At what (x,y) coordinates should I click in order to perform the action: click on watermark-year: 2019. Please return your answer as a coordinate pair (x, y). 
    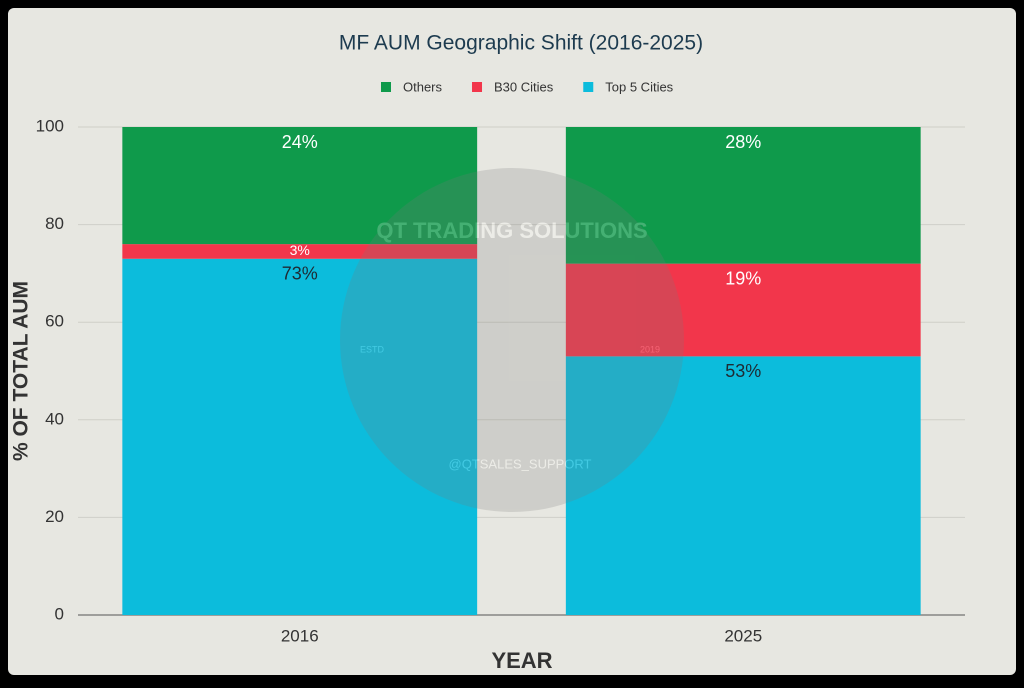
    Looking at the image, I should click on (650, 349).